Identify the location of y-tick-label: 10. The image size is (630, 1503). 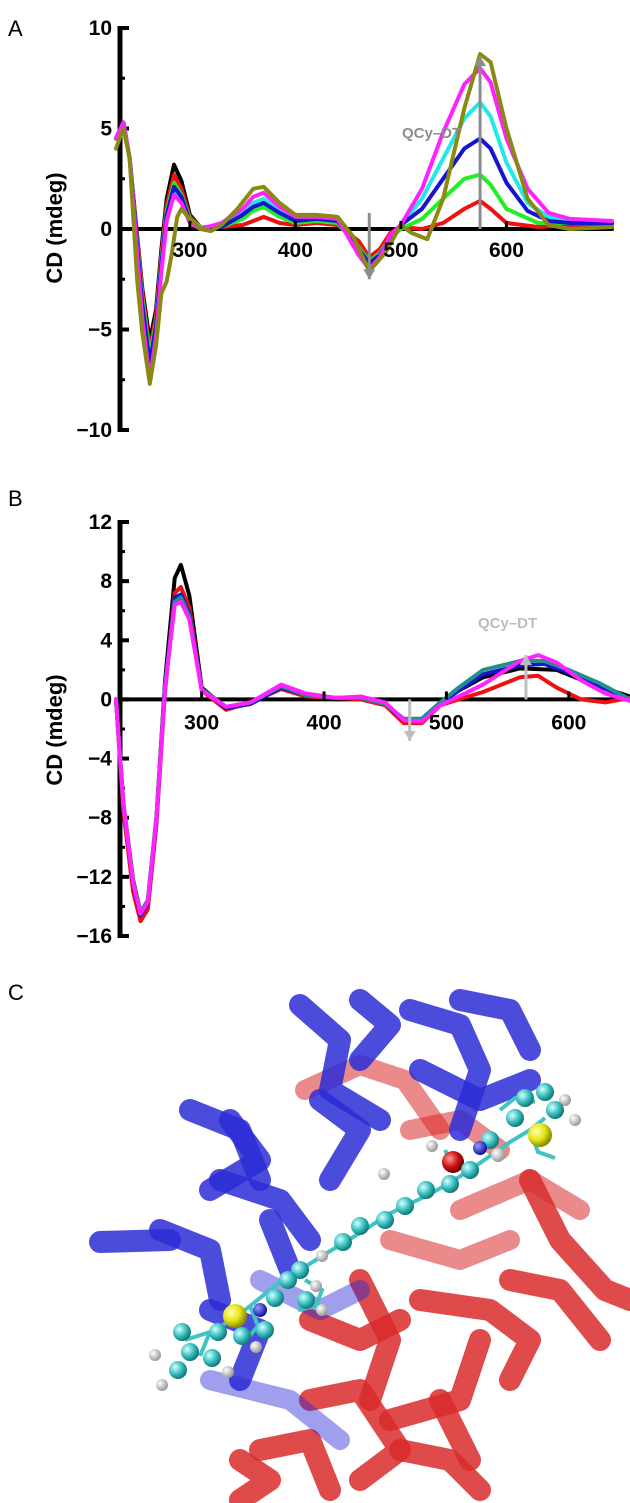
(100, 28).